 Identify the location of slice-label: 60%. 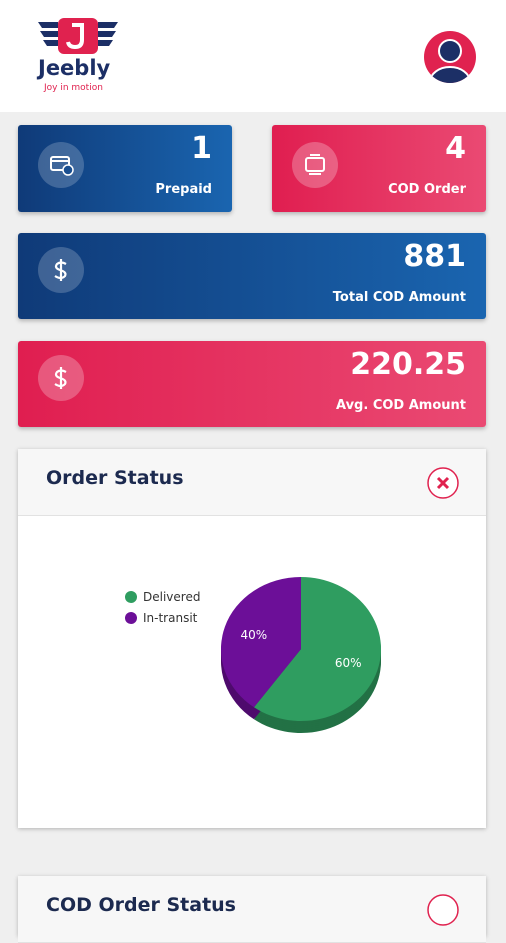
(348, 663).